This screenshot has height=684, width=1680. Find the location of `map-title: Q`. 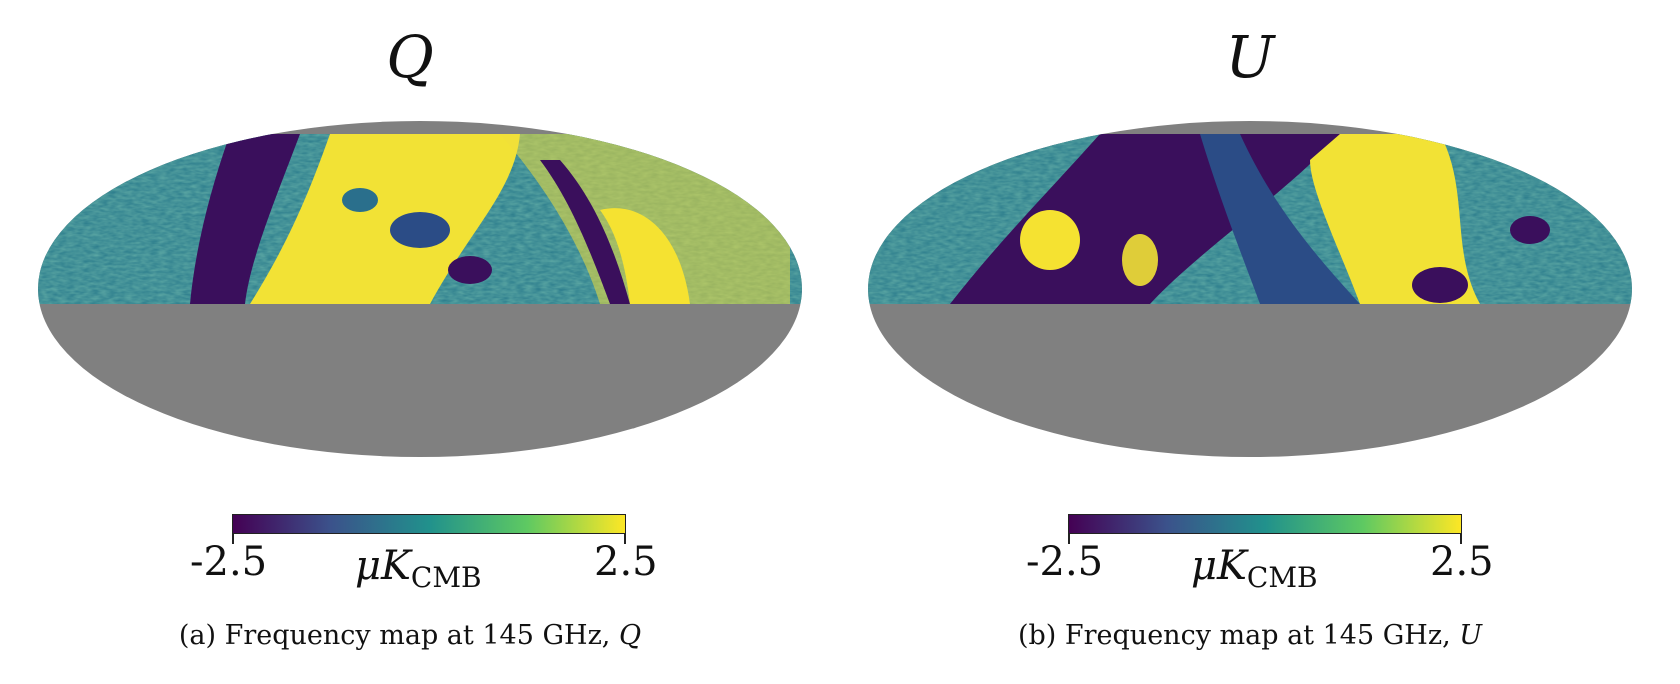

map-title: Q is located at coordinates (410, 57).